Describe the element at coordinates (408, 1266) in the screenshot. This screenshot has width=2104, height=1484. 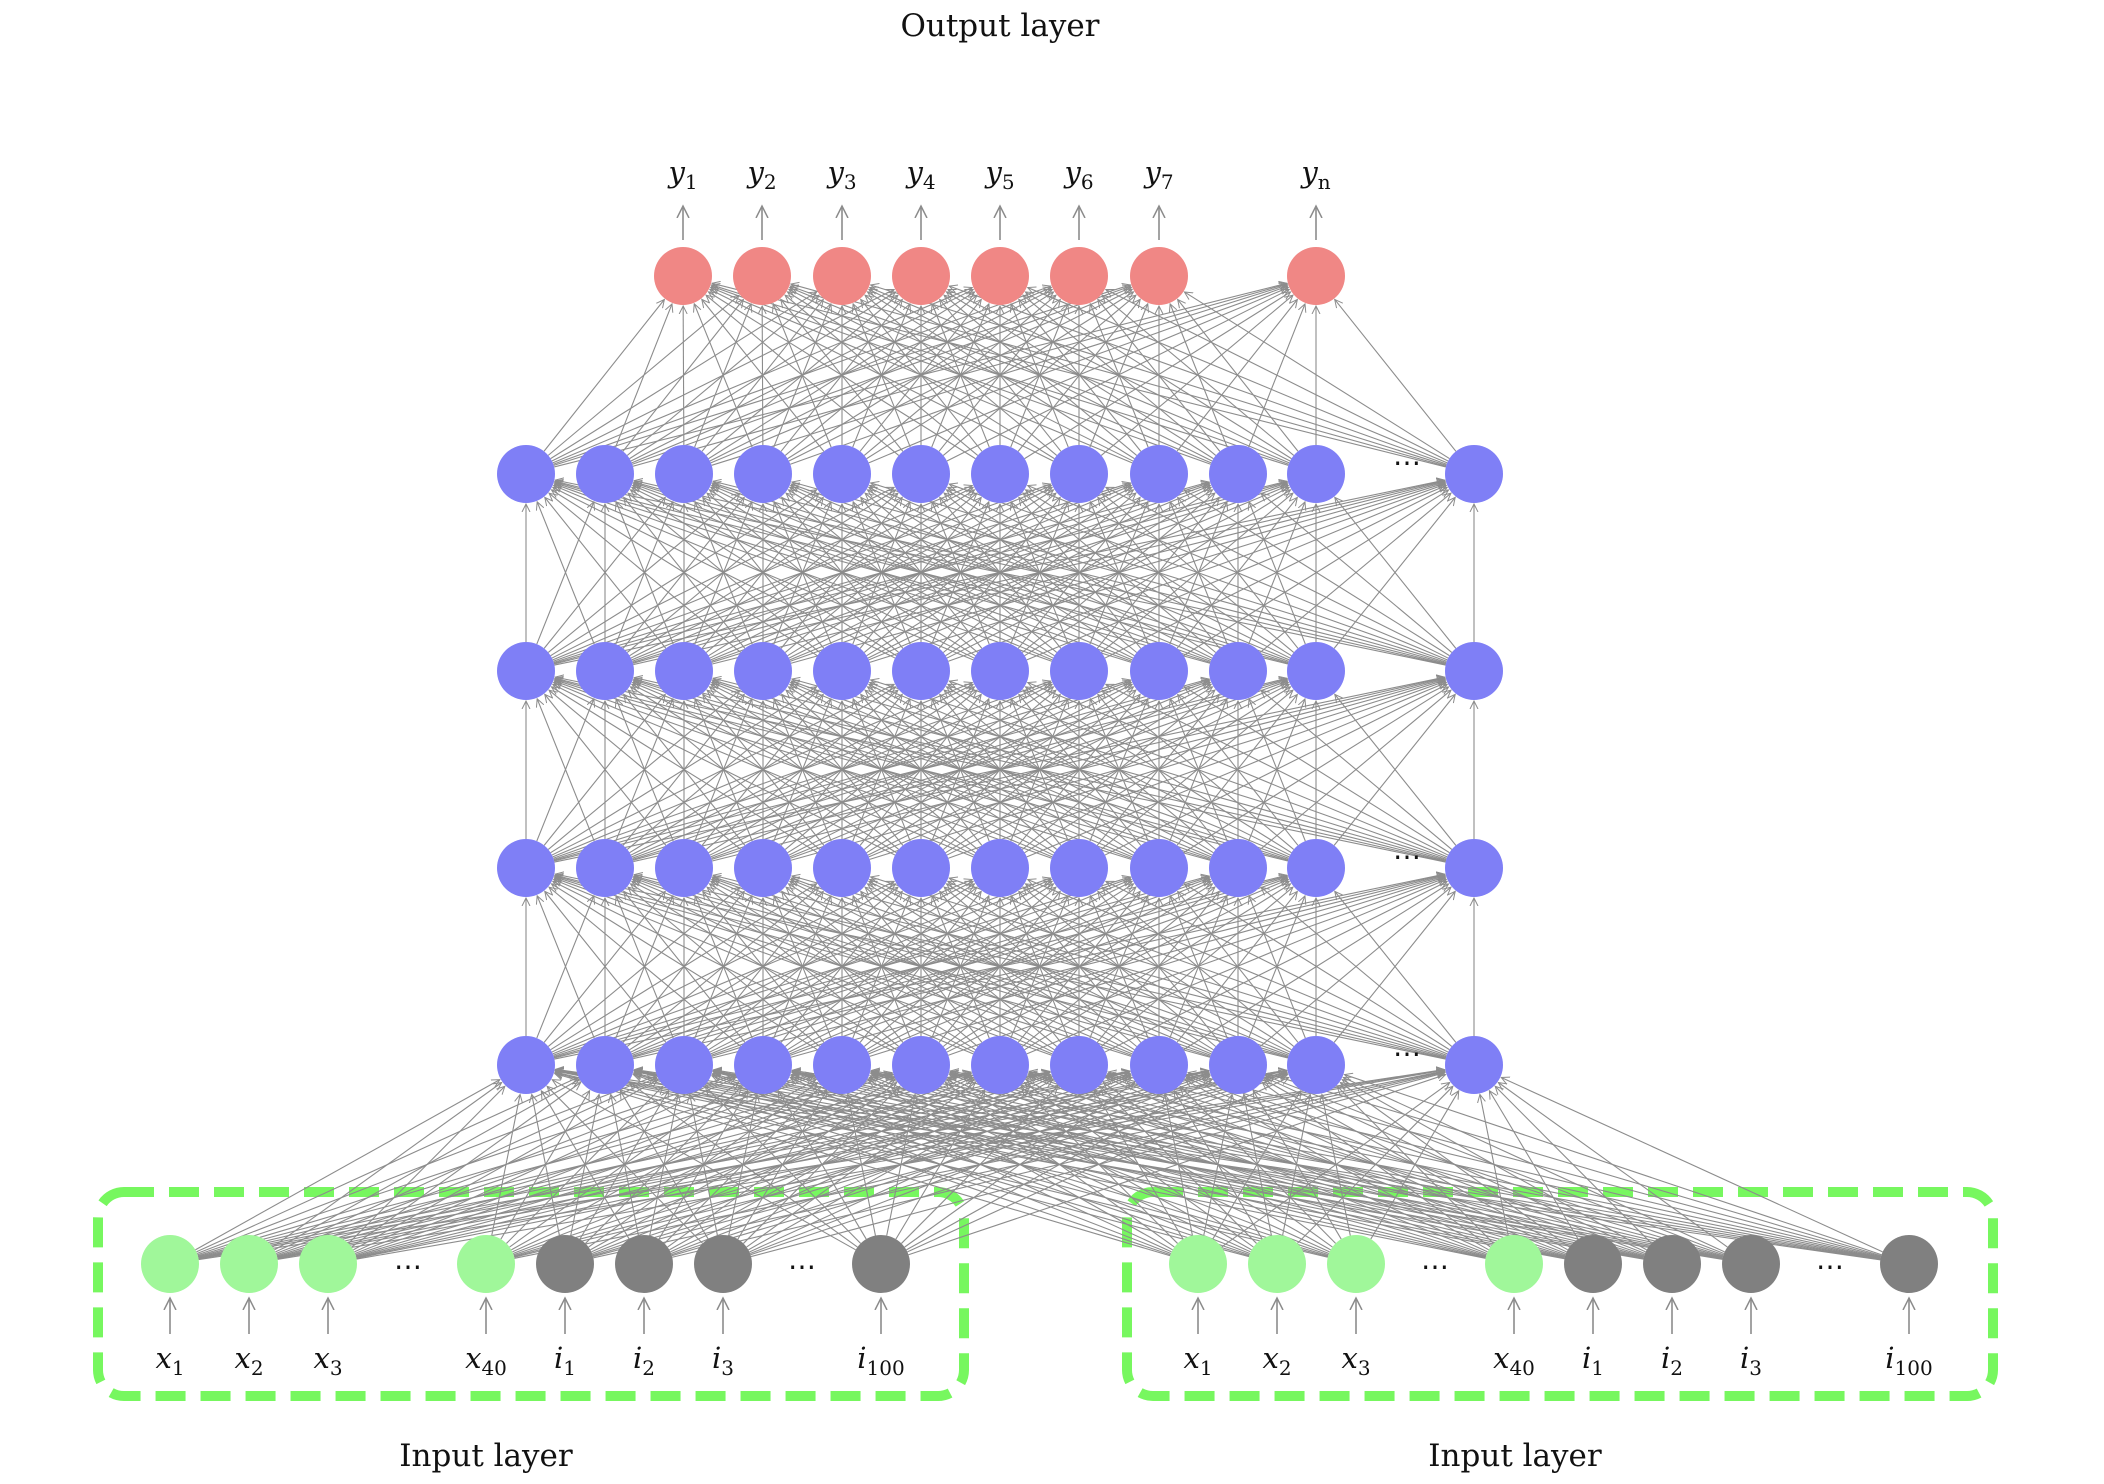
I see `input-ellipsis: ⋯` at that location.